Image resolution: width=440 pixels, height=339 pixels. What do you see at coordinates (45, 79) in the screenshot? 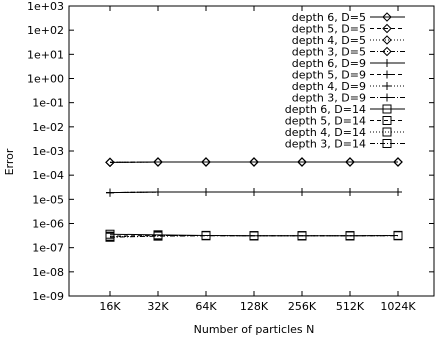
I see `y-tick-label: 1e+00` at bounding box center [45, 79].